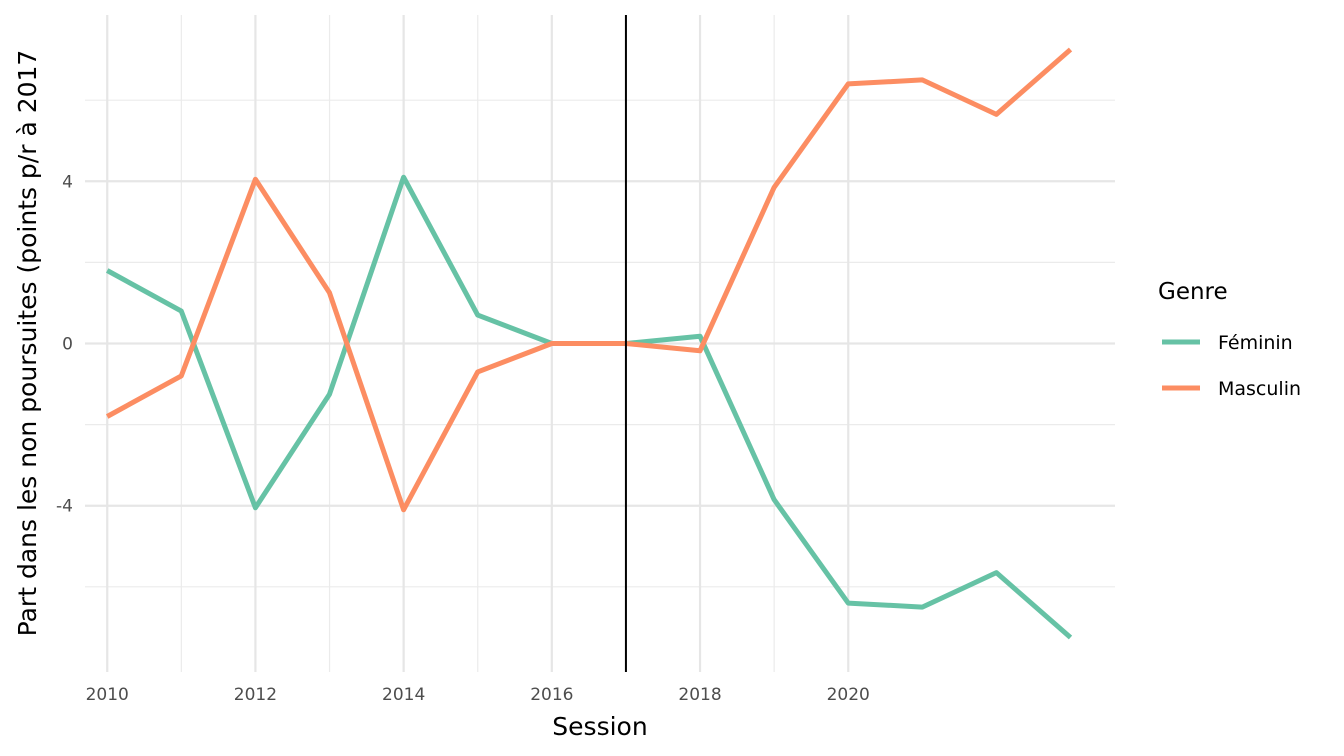 The width and height of the screenshot is (1344, 756). Describe the element at coordinates (67, 345) in the screenshot. I see `y-tick-label: 0` at that location.